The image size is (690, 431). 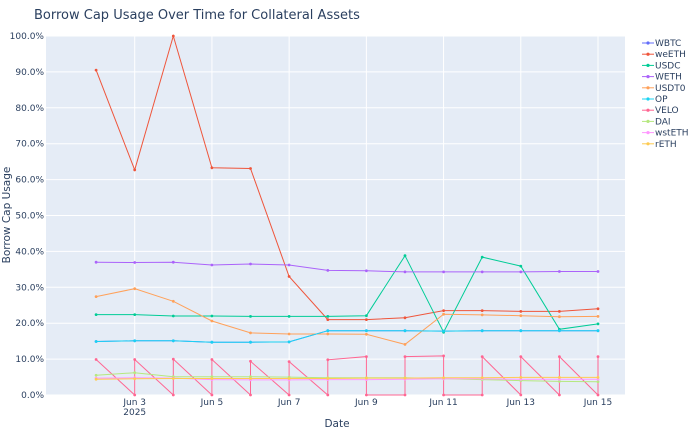 I want to click on series-weth, so click(x=347, y=267).